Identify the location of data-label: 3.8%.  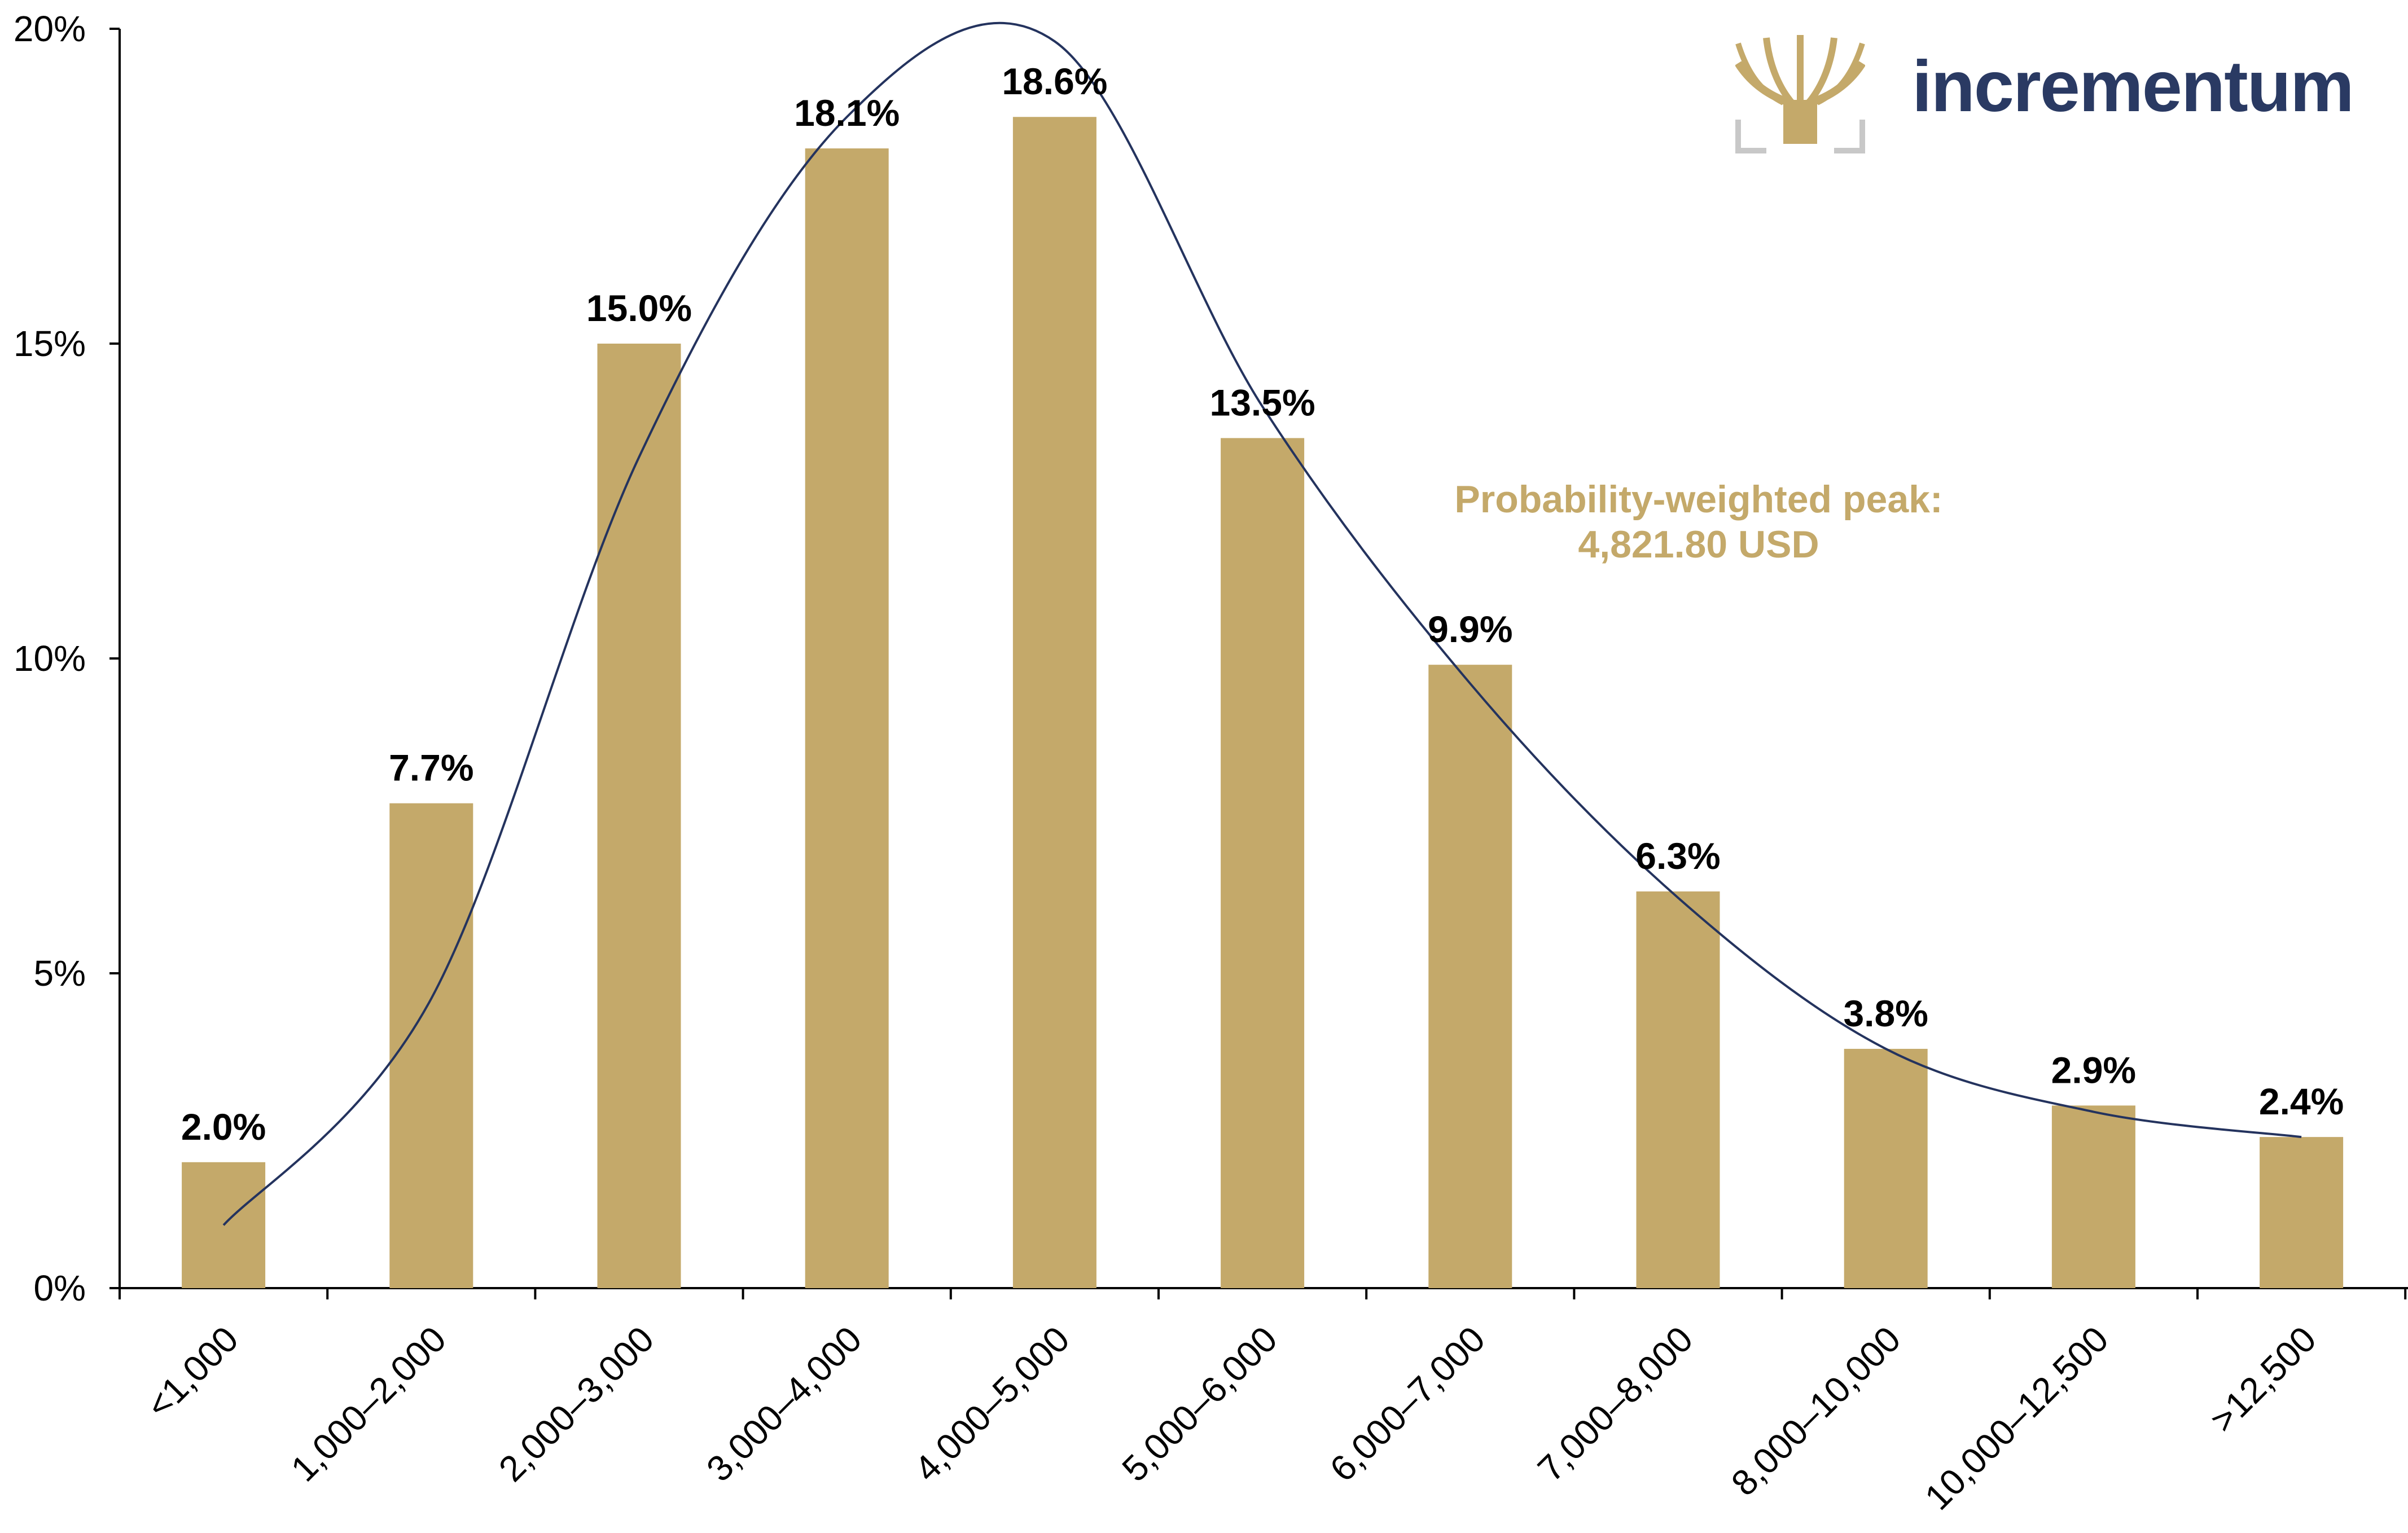
(1886, 1013).